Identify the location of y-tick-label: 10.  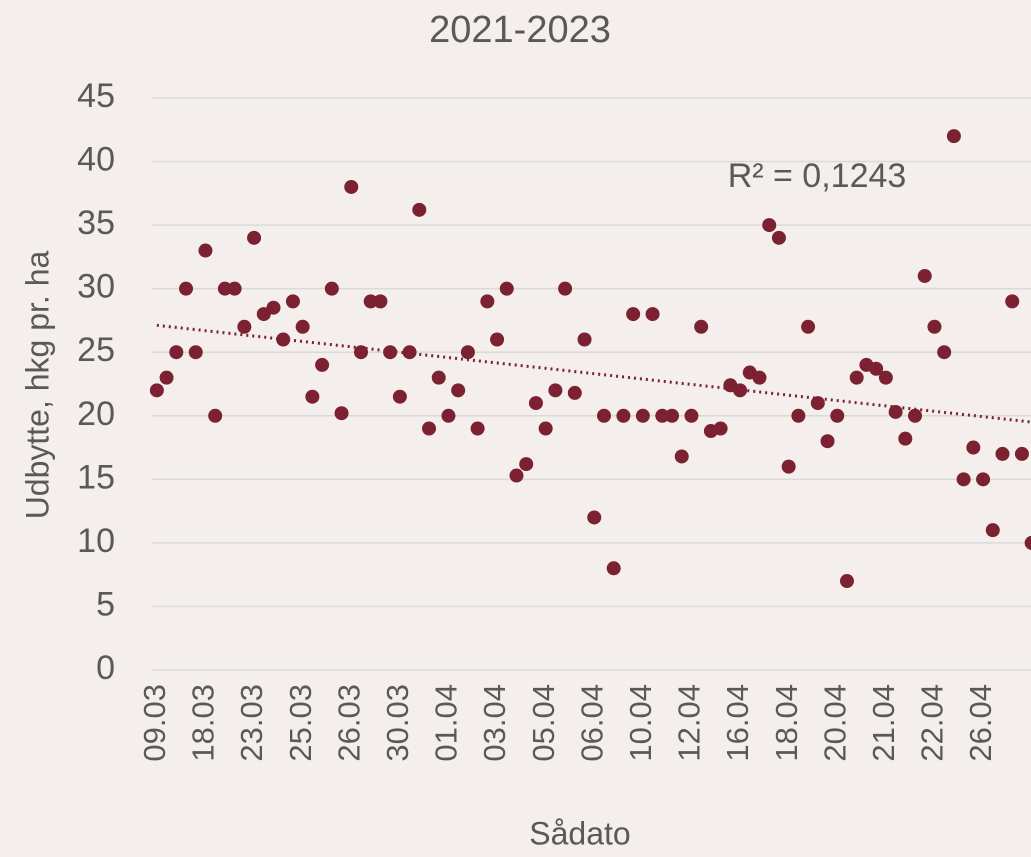
(96, 541).